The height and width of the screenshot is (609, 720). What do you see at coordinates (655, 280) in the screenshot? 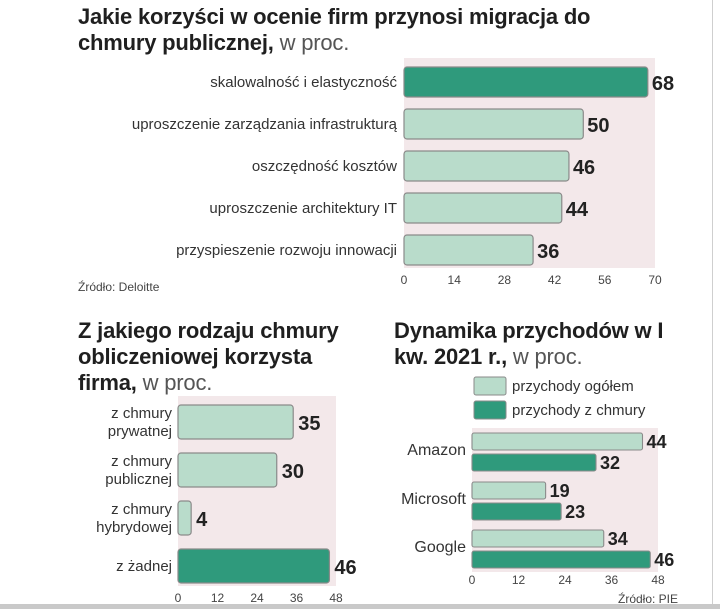
I see `top-chart-tick-label: 70` at bounding box center [655, 280].